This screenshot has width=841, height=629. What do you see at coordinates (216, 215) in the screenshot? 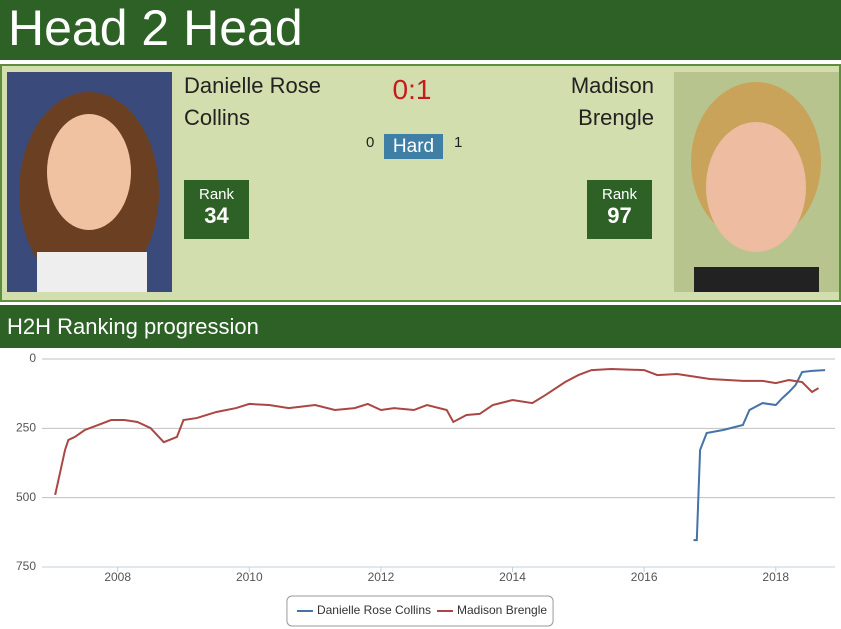
I see `rank-value: 34` at bounding box center [216, 215].